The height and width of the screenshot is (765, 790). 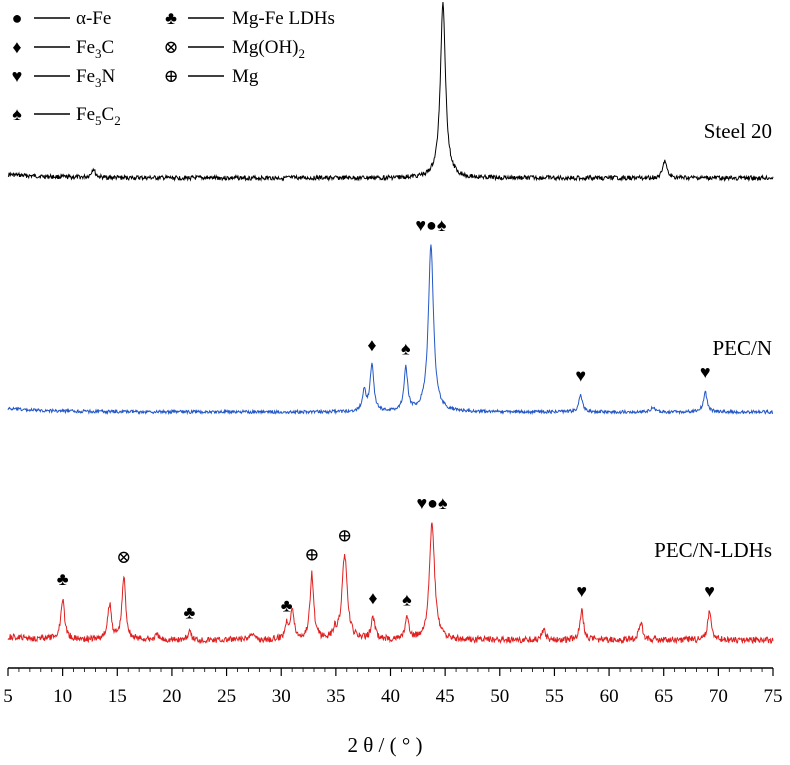 What do you see at coordinates (170, 76) in the screenshot?
I see `legend-symbol: ⊕` at bounding box center [170, 76].